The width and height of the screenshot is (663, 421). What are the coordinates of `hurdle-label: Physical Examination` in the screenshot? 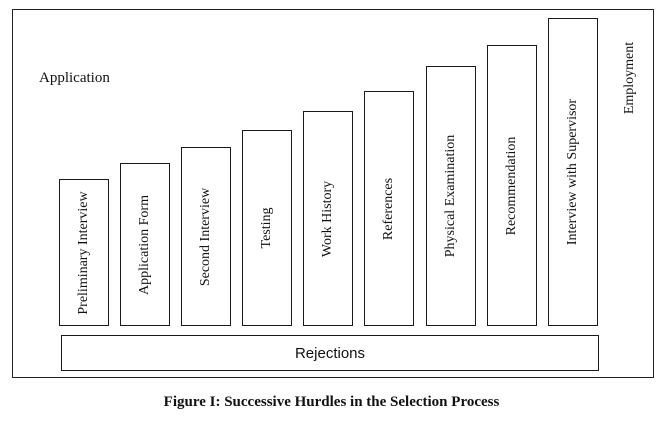 It's located at (450, 196).